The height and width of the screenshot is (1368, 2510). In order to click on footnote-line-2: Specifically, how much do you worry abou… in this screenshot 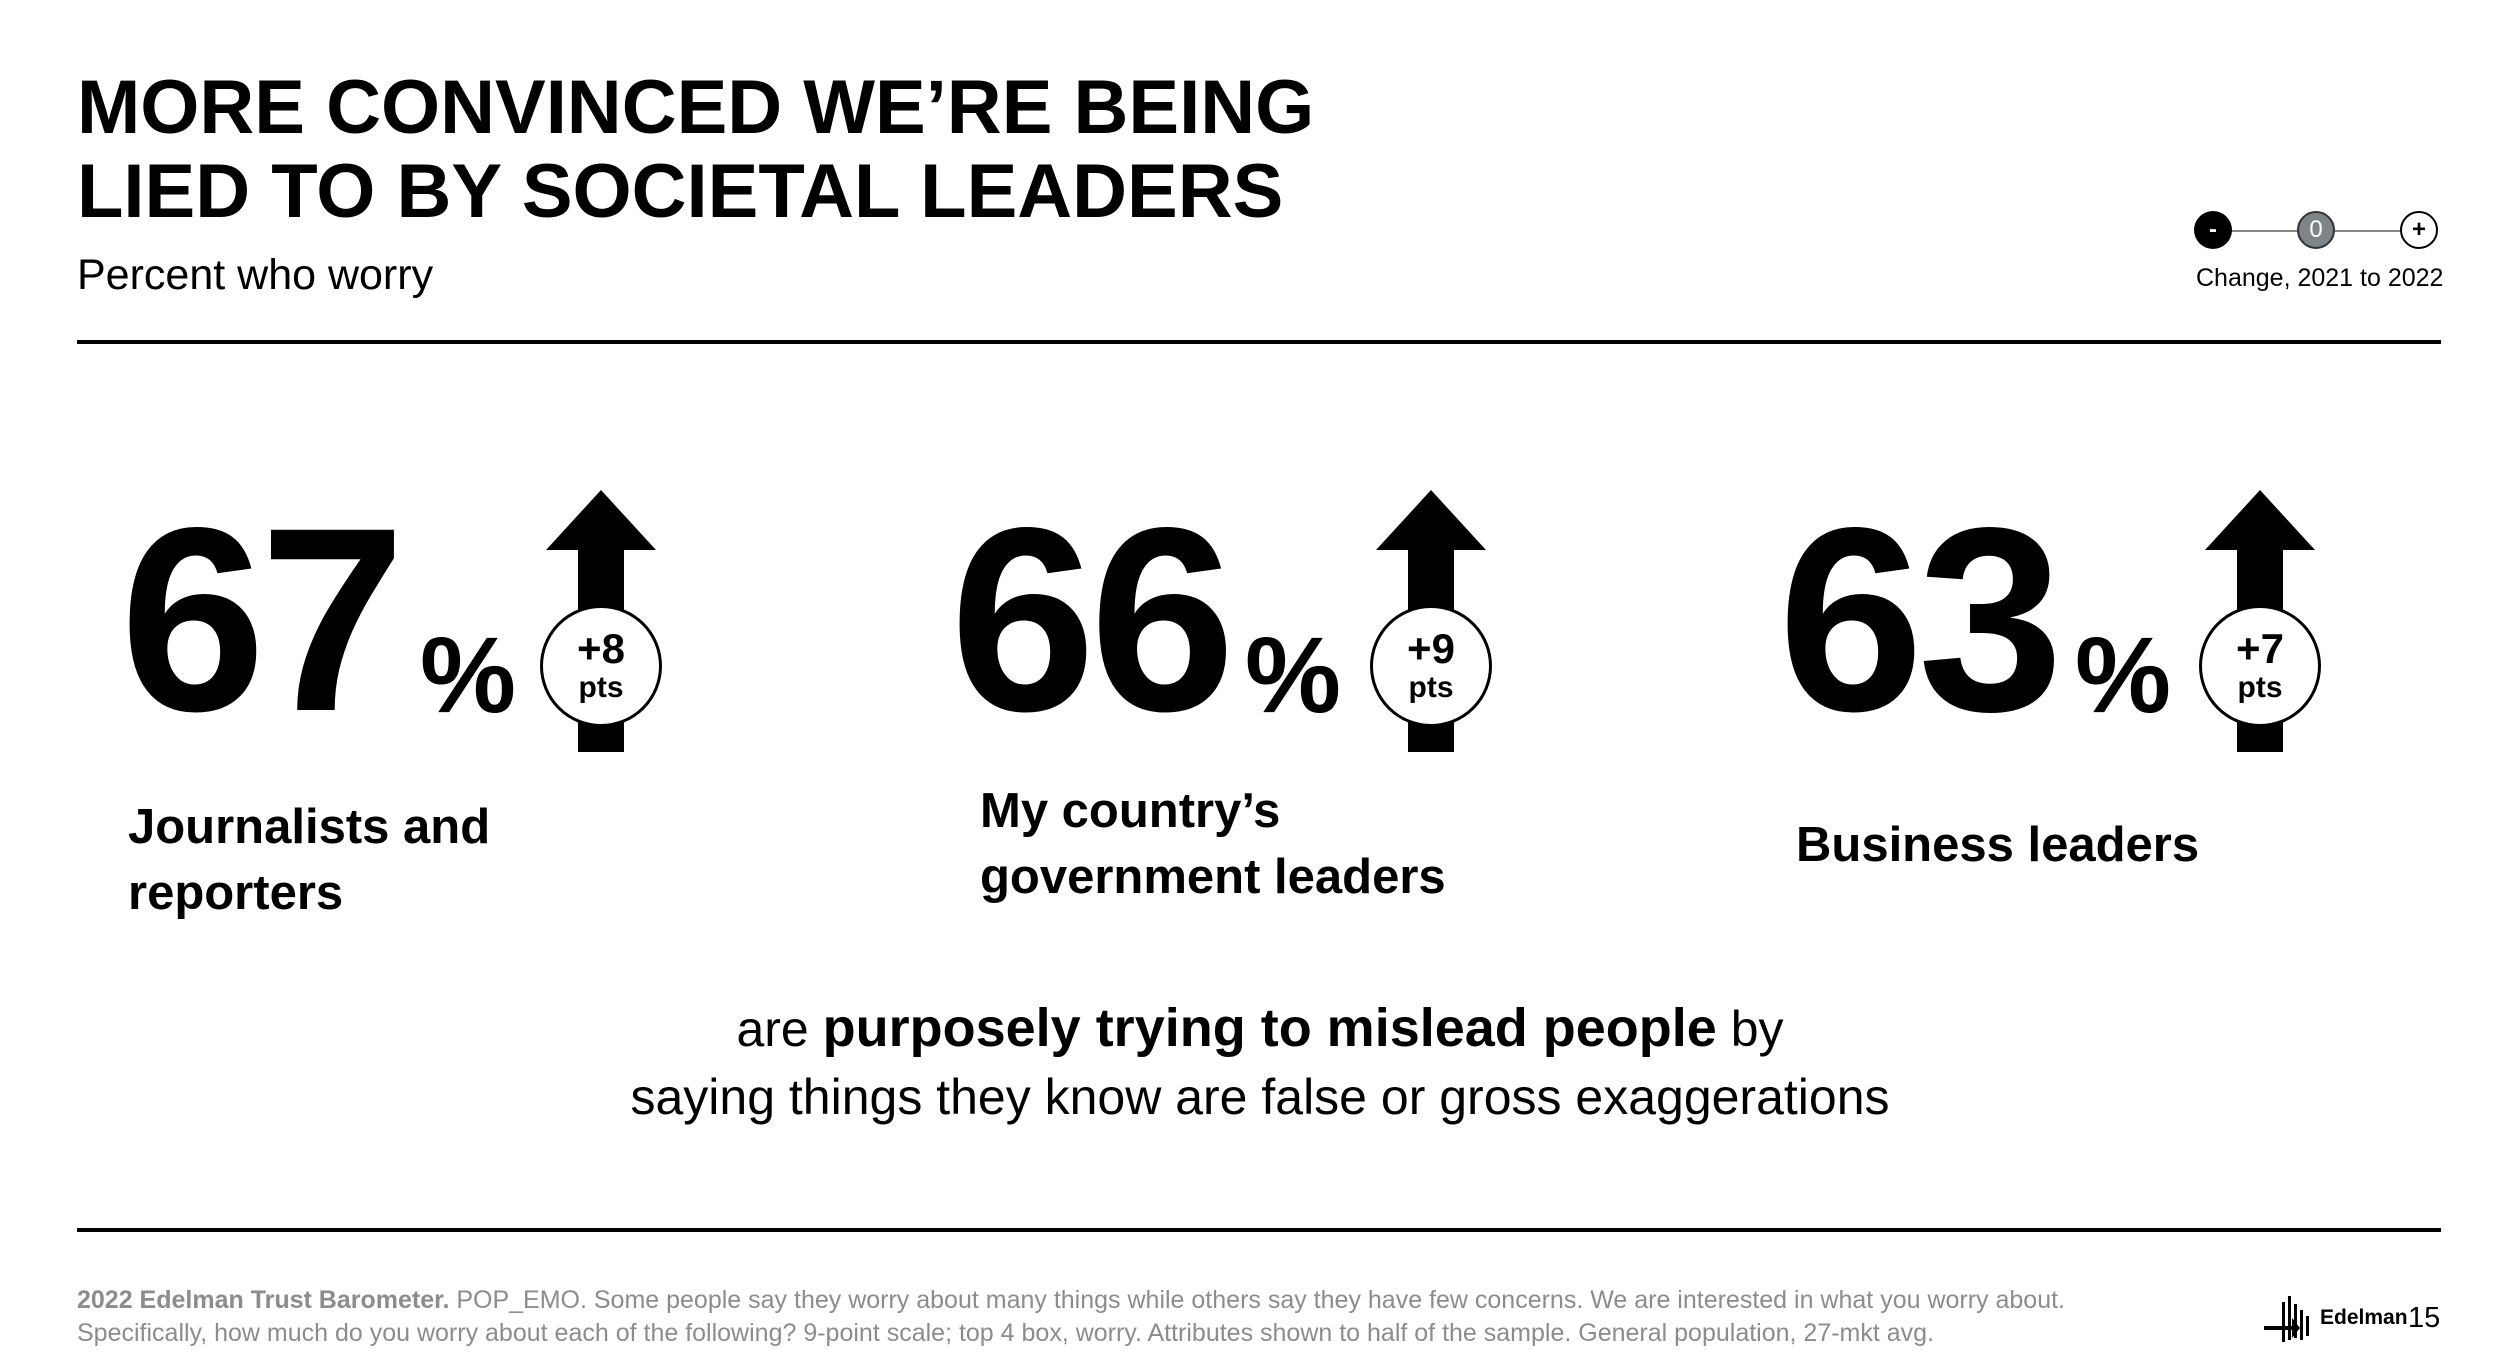, I will do `click(1006, 1333)`.